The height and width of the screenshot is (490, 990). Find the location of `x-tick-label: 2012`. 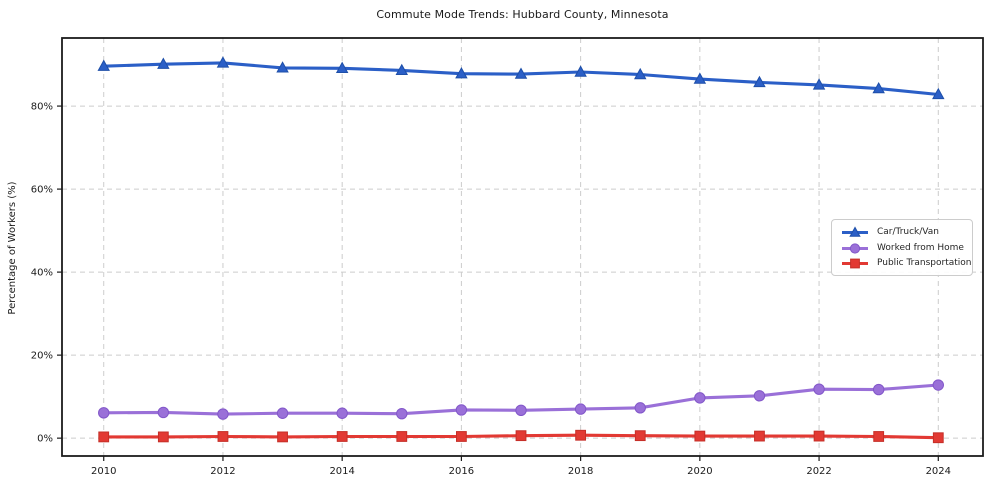

x-tick-label: 2012 is located at coordinates (222, 471).